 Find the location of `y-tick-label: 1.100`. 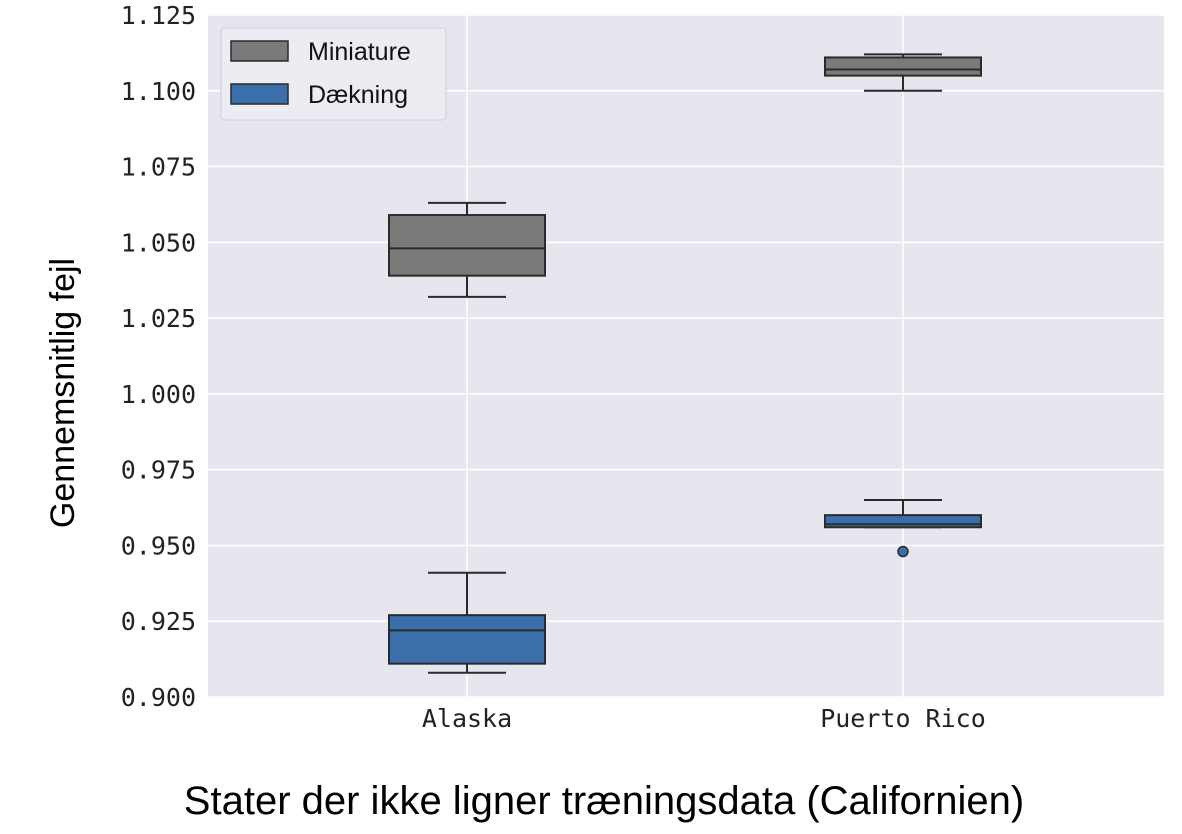

y-tick-label: 1.100 is located at coordinates (158, 91).